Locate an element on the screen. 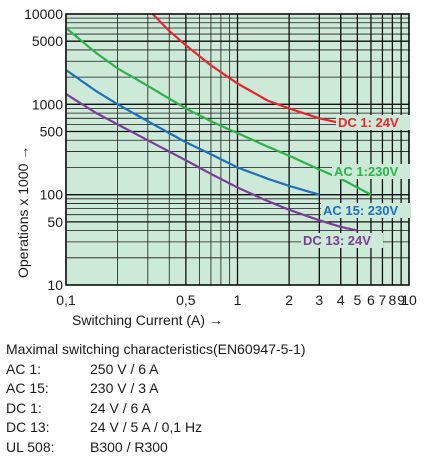 The width and height of the screenshot is (427, 460). y-tick-label: 50 is located at coordinates (55, 222).